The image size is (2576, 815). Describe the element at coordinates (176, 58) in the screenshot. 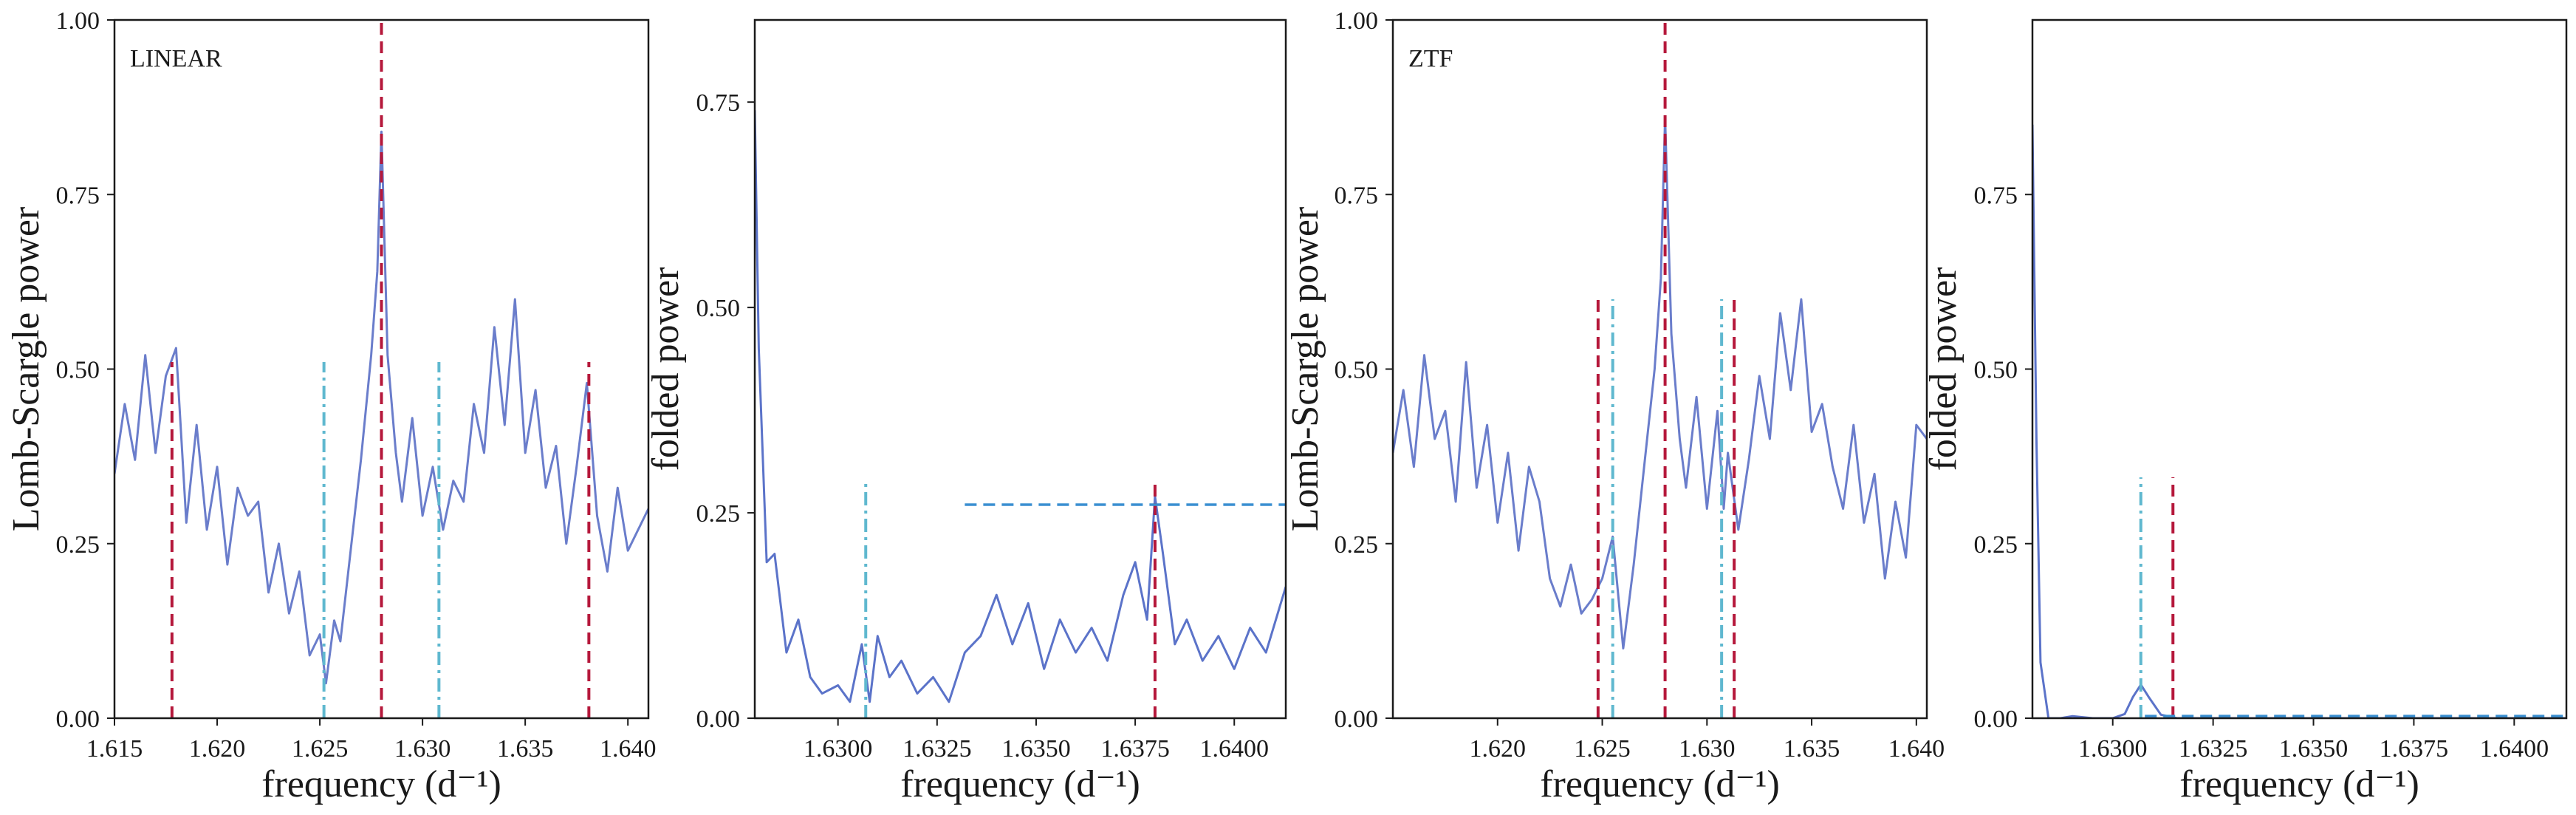

I see `panel-tag: LINEAR` at that location.